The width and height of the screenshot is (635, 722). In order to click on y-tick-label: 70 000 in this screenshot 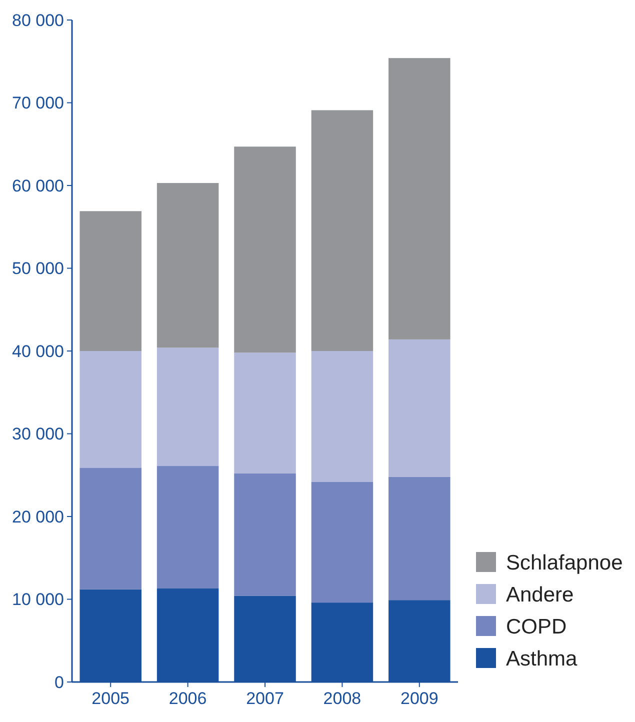, I will do `click(38, 103)`.